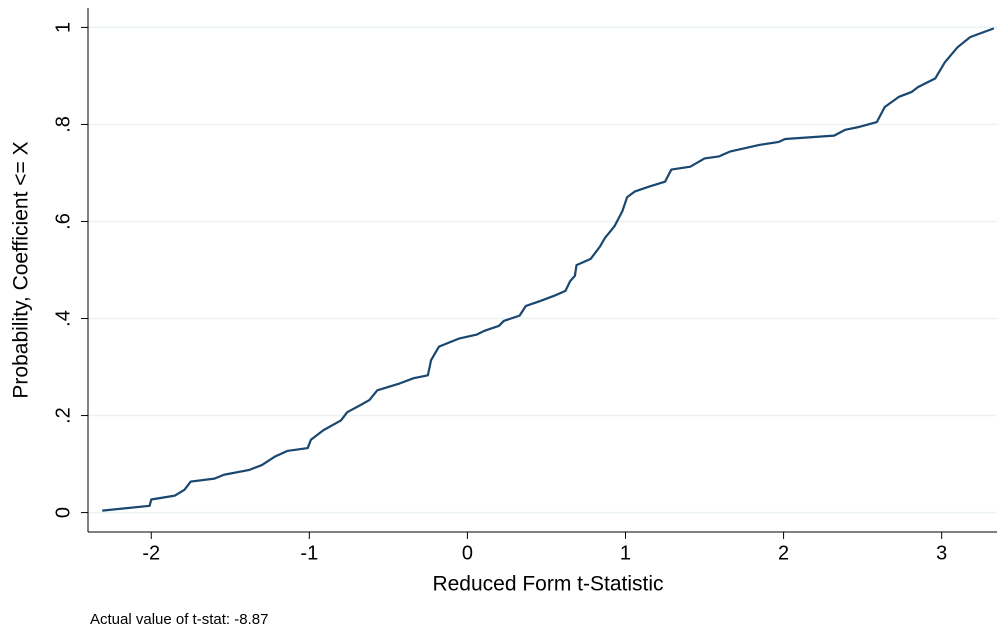  Describe the element at coordinates (467, 553) in the screenshot. I see `x-tick-label: 0` at that location.